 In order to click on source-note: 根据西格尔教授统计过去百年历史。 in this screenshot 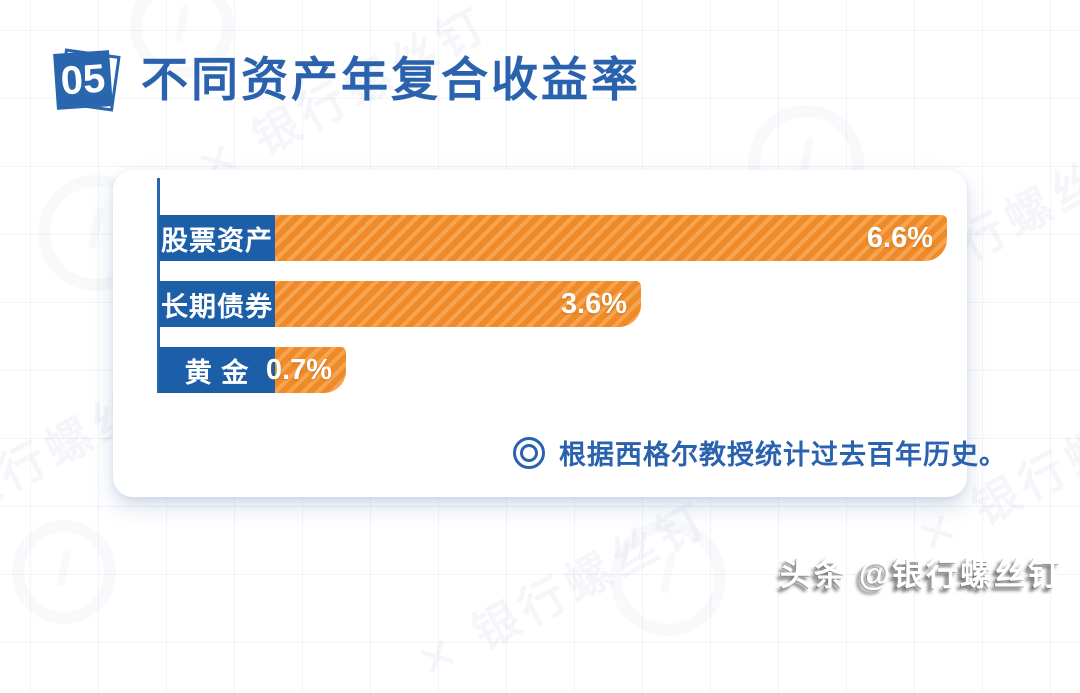, I will do `click(760, 452)`.